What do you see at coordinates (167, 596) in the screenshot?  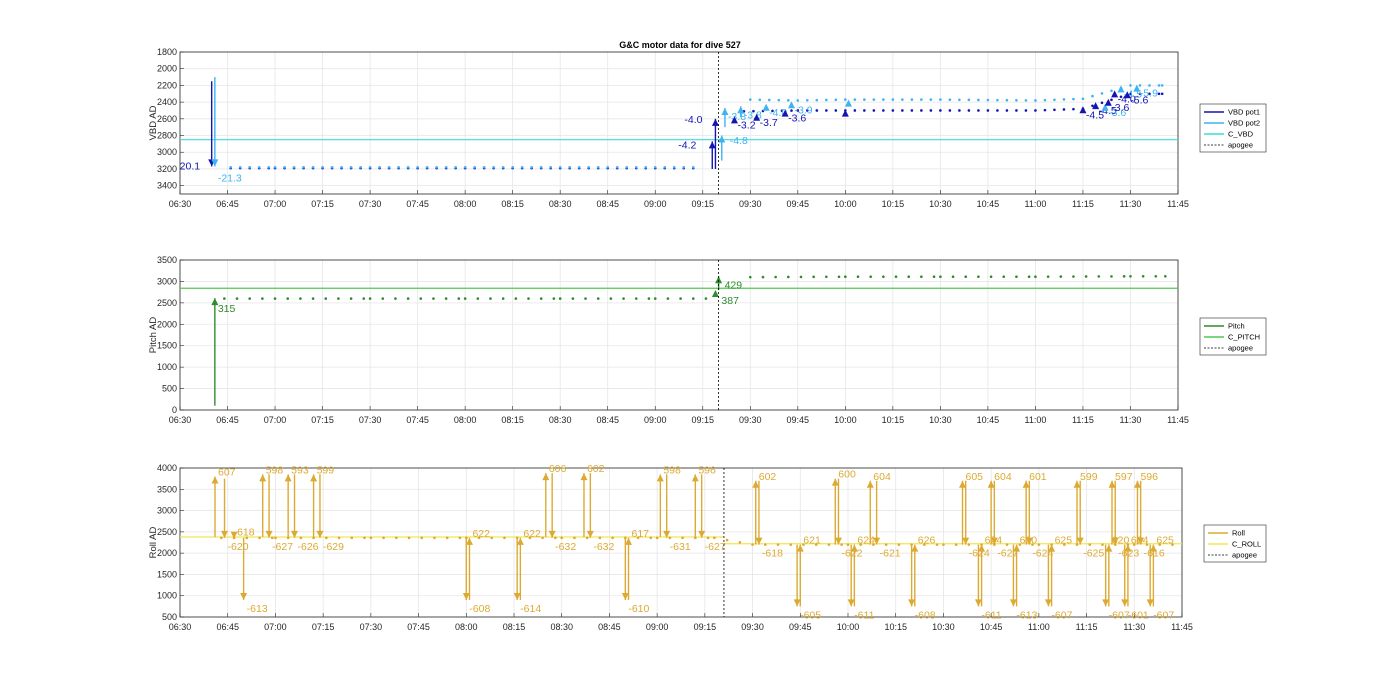 I see `y-tick-label: 1000` at bounding box center [167, 596].